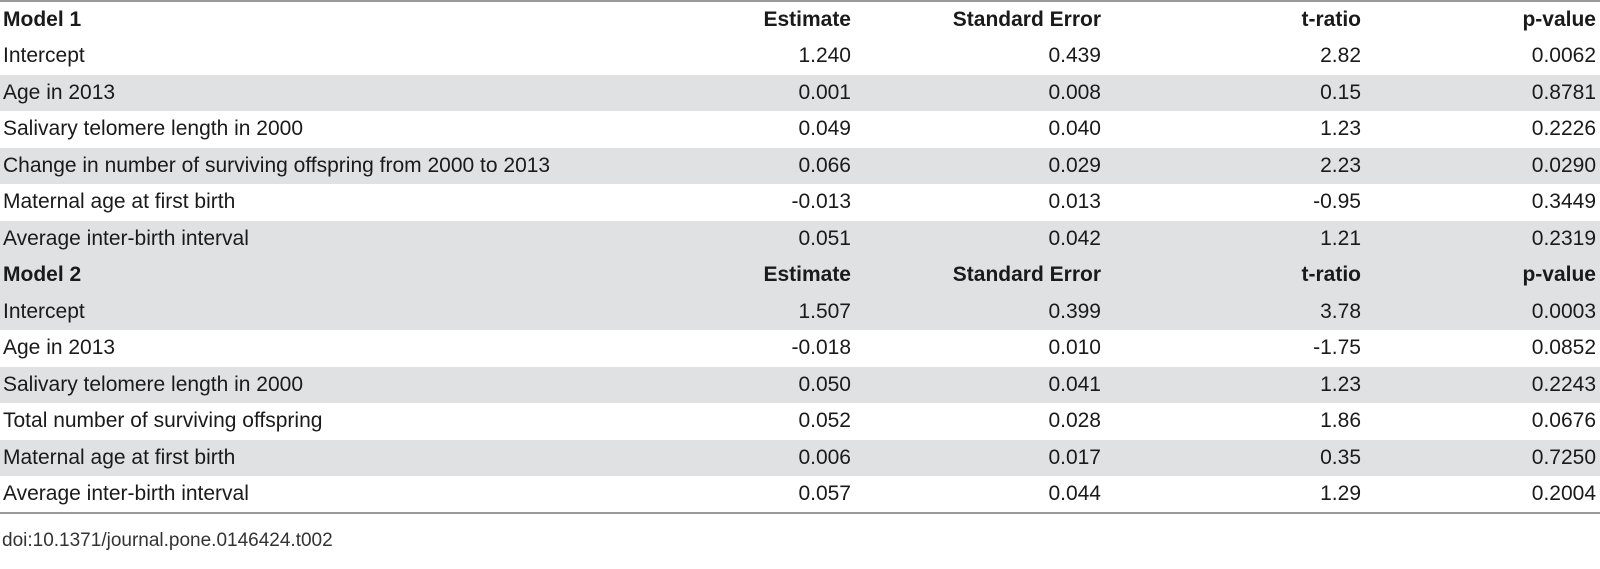  Describe the element at coordinates (163, 421) in the screenshot. I see `row-label: Total number of surviving offspring` at that location.